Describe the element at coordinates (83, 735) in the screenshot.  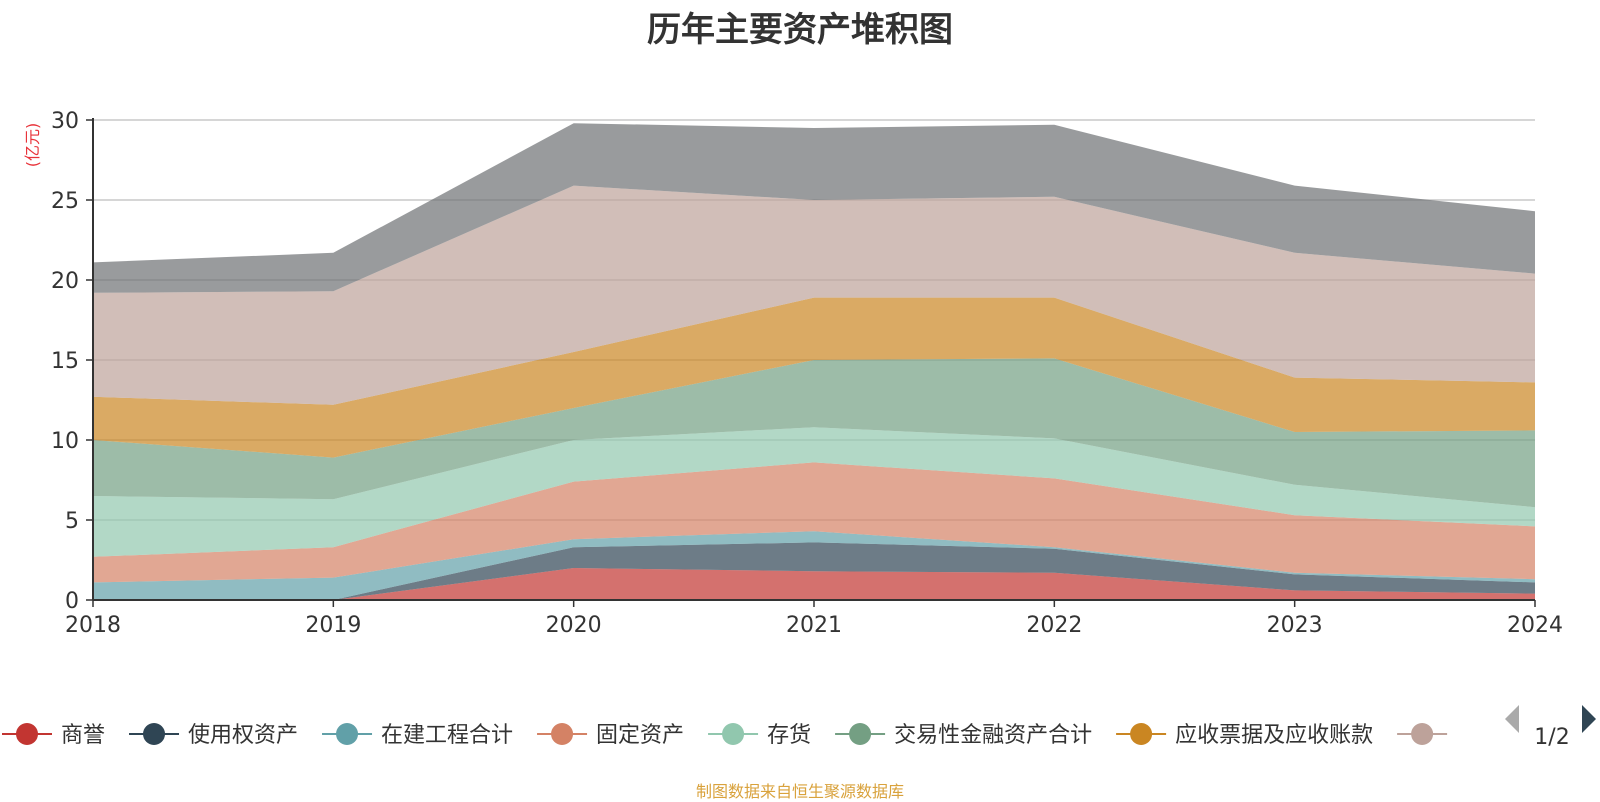
I see `legend-label: 商誉` at that location.